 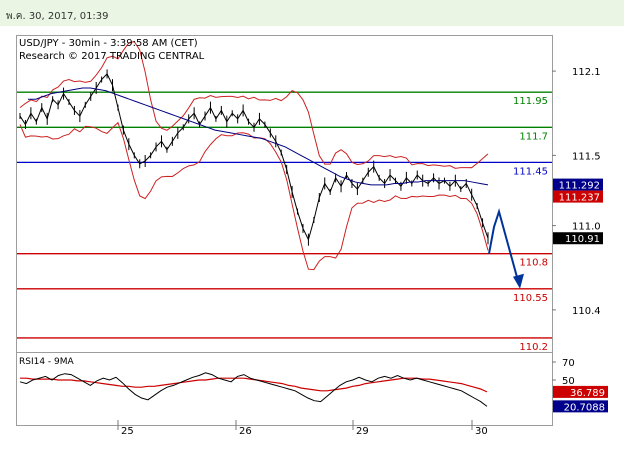 I want to click on price-tag-label-1: 111.237, so click(x=579, y=198).